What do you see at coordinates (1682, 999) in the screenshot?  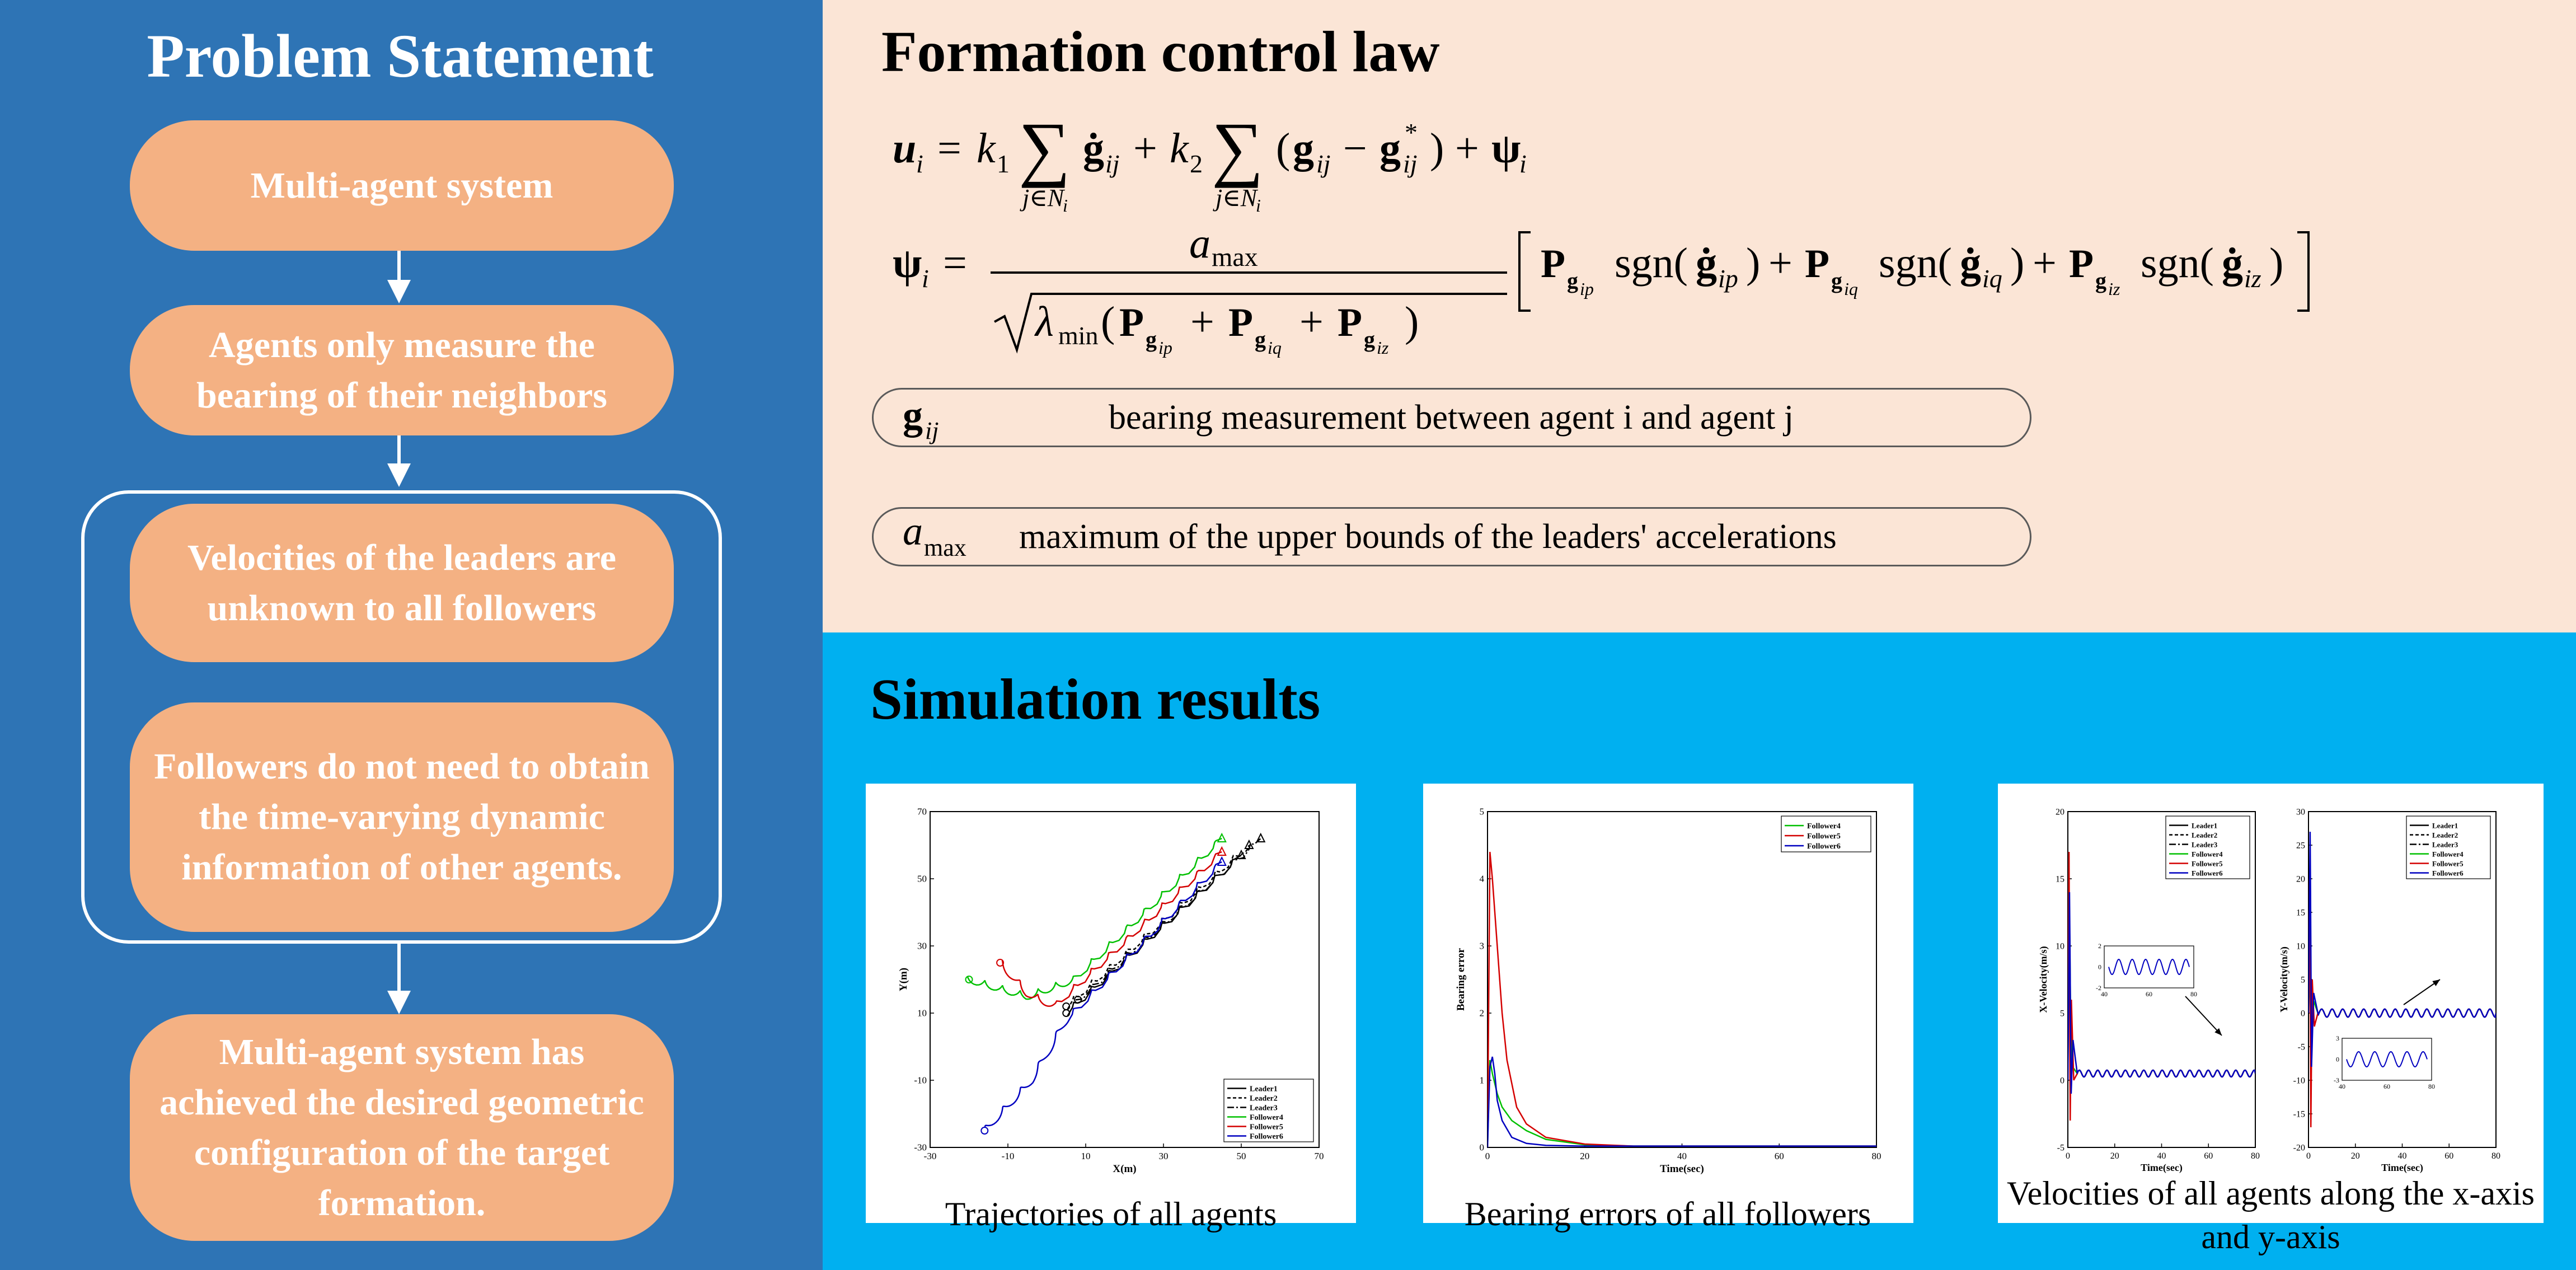 I see `series-line-follower5` at bounding box center [1682, 999].